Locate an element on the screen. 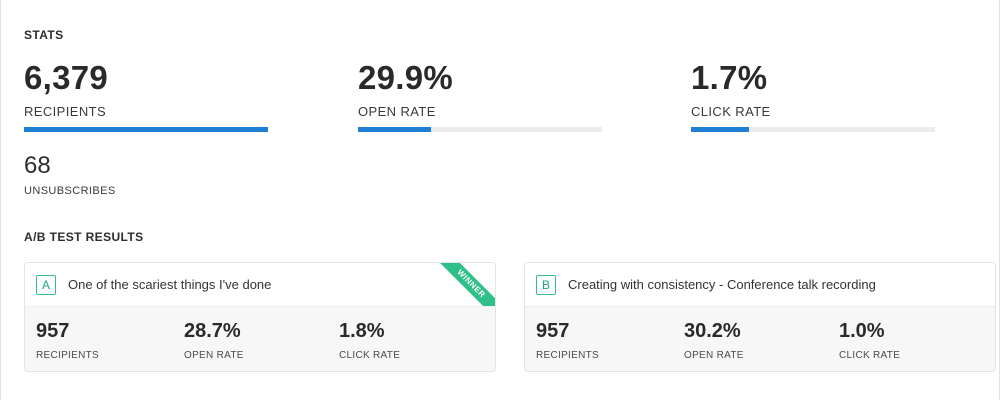 This screenshot has width=1000, height=400. stat-recipients: 6,379 RECIPIENTS is located at coordinates (146, 95).